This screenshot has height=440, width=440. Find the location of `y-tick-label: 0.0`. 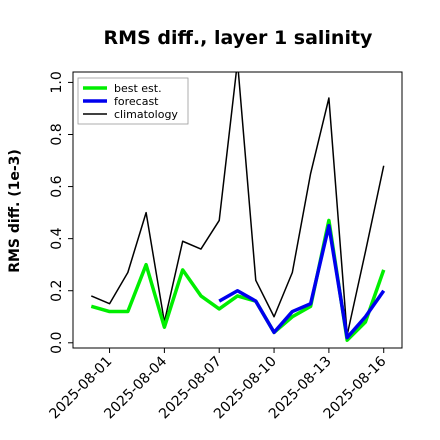

y-tick-label: 0.0 is located at coordinates (57, 343).